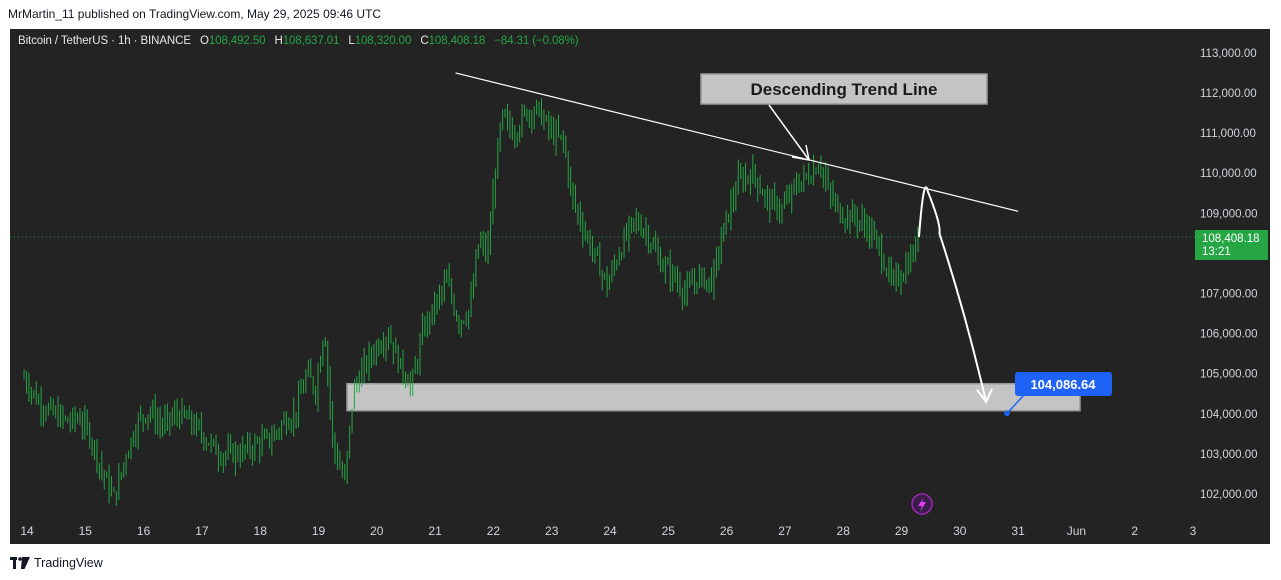  What do you see at coordinates (1229, 415) in the screenshot?
I see `y-tick-label: 104,000.00` at bounding box center [1229, 415].